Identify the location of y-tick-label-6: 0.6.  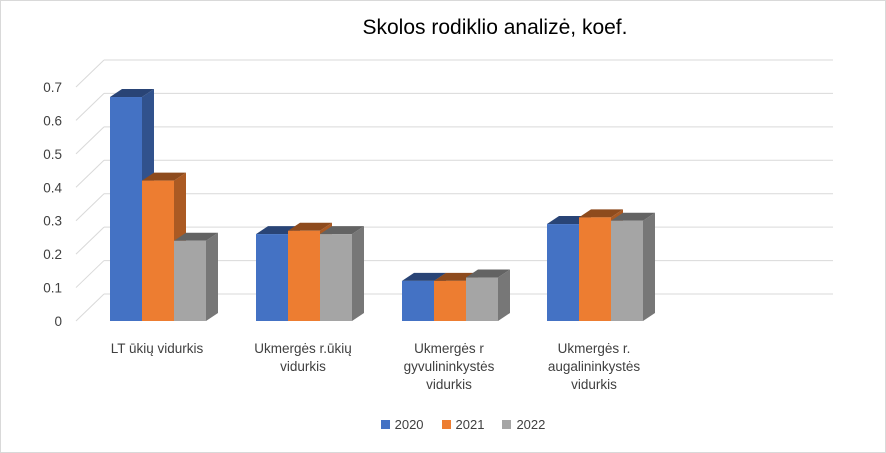
(52, 120).